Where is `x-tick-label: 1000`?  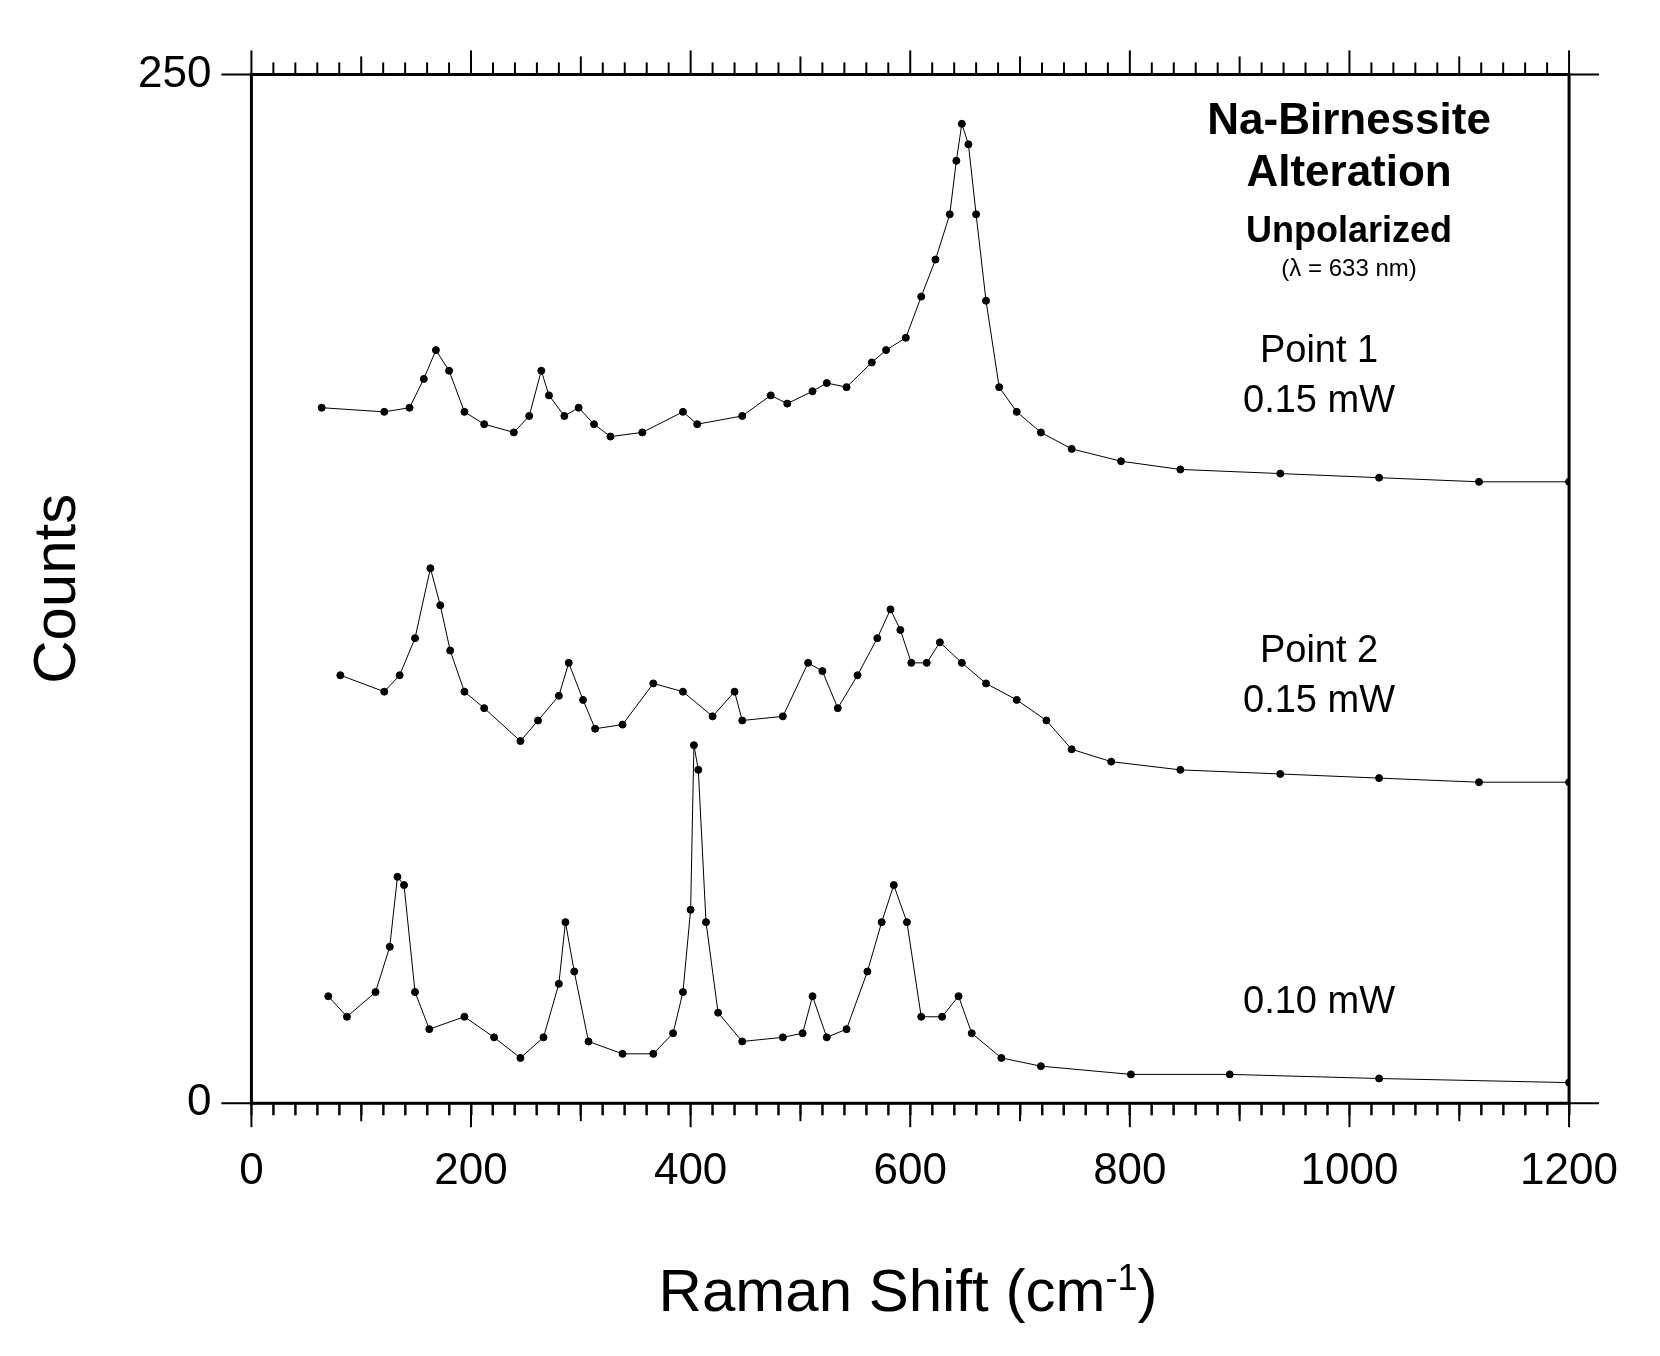
x-tick-label: 1000 is located at coordinates (1349, 1168).